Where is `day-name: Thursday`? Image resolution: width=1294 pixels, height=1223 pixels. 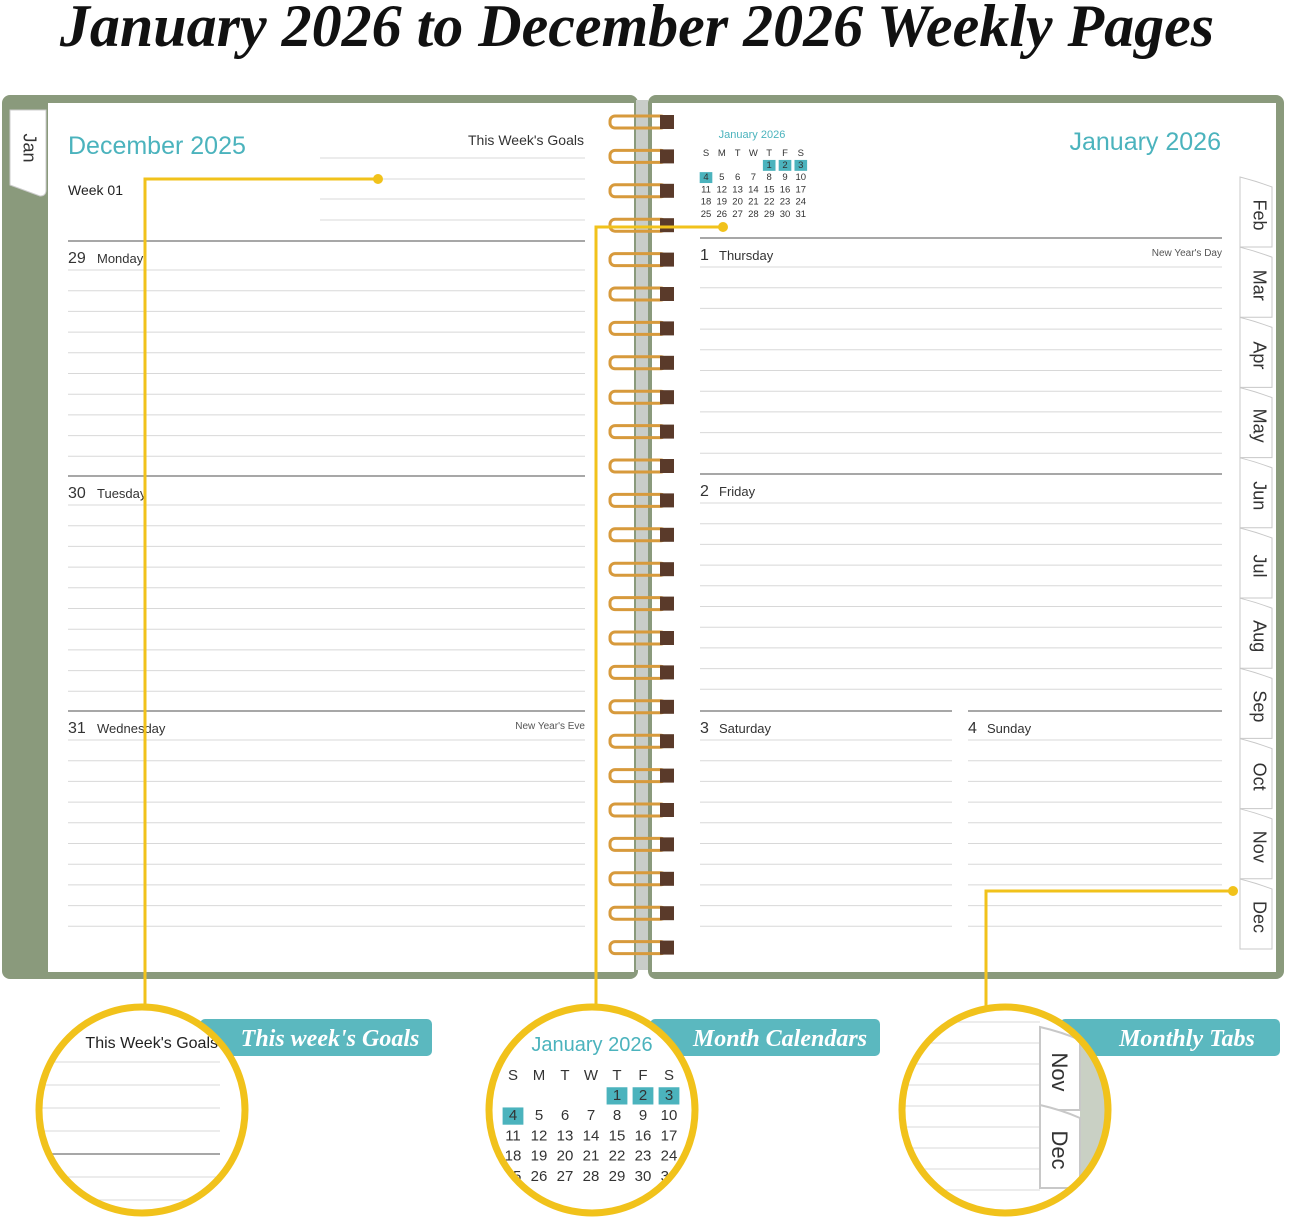
day-name: Thursday is located at coordinates (746, 255).